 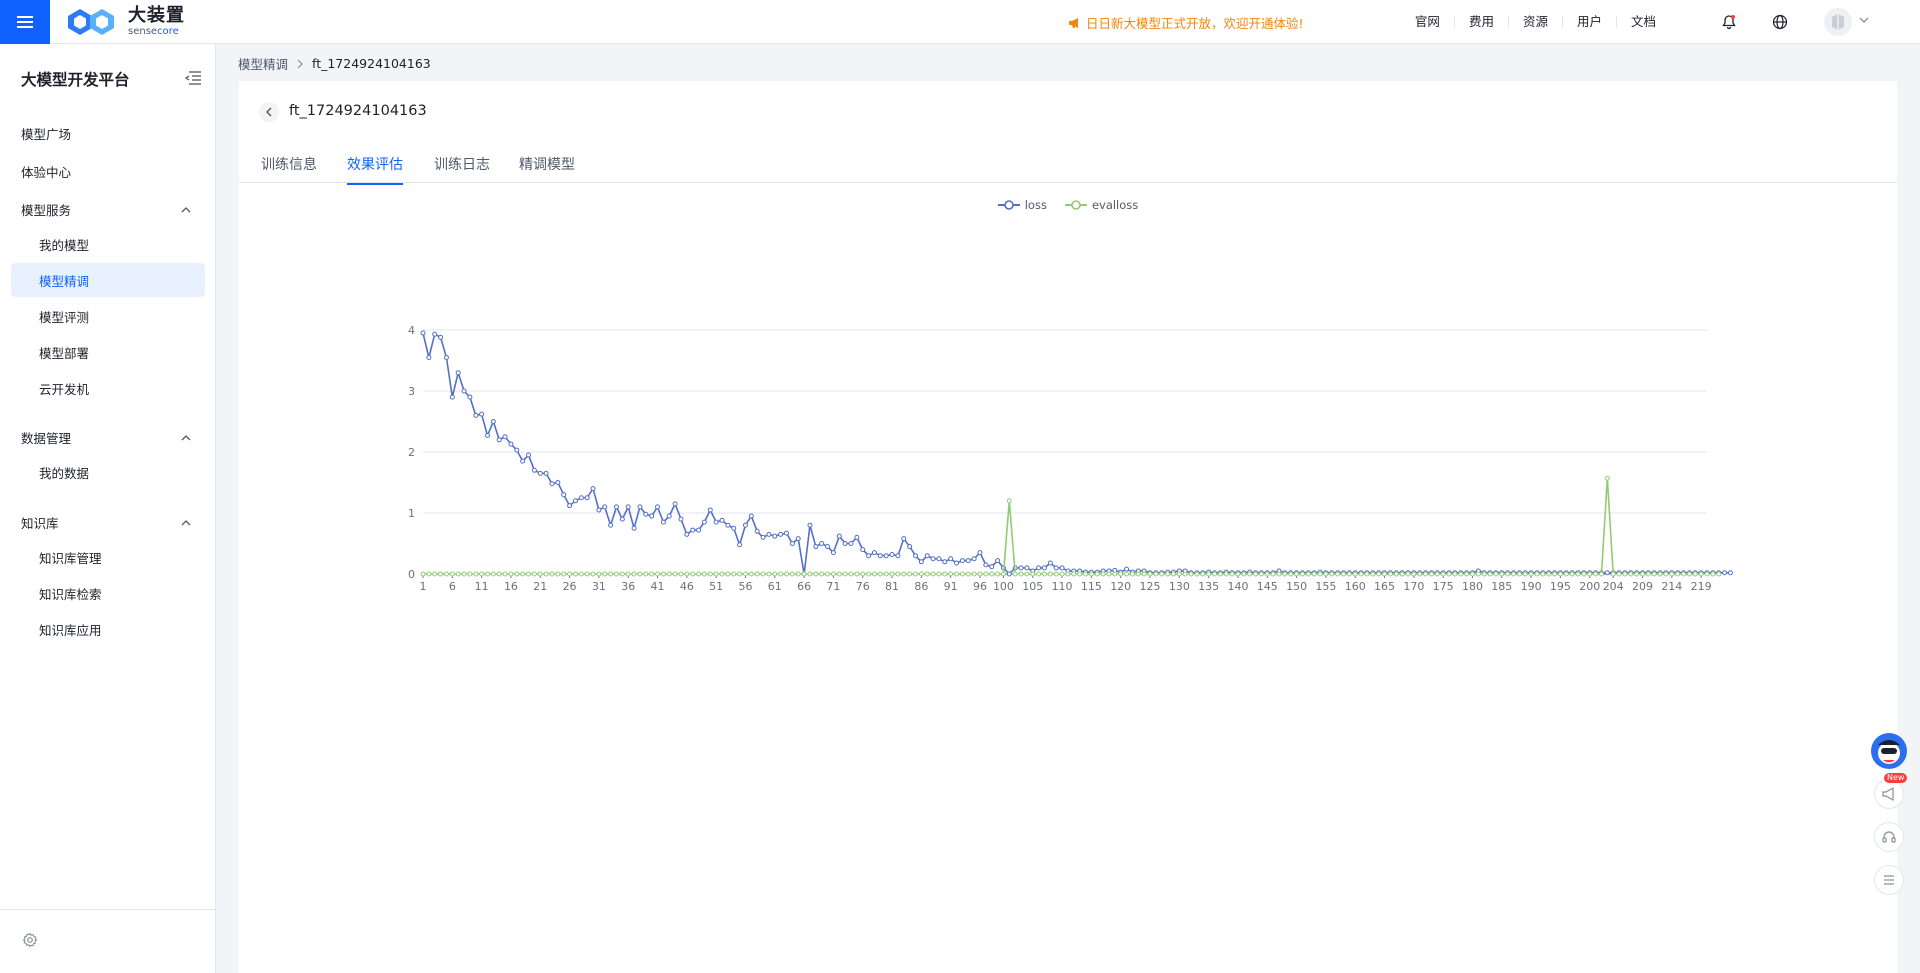 What do you see at coordinates (658, 586) in the screenshot?
I see `x-tick-label: 41` at bounding box center [658, 586].